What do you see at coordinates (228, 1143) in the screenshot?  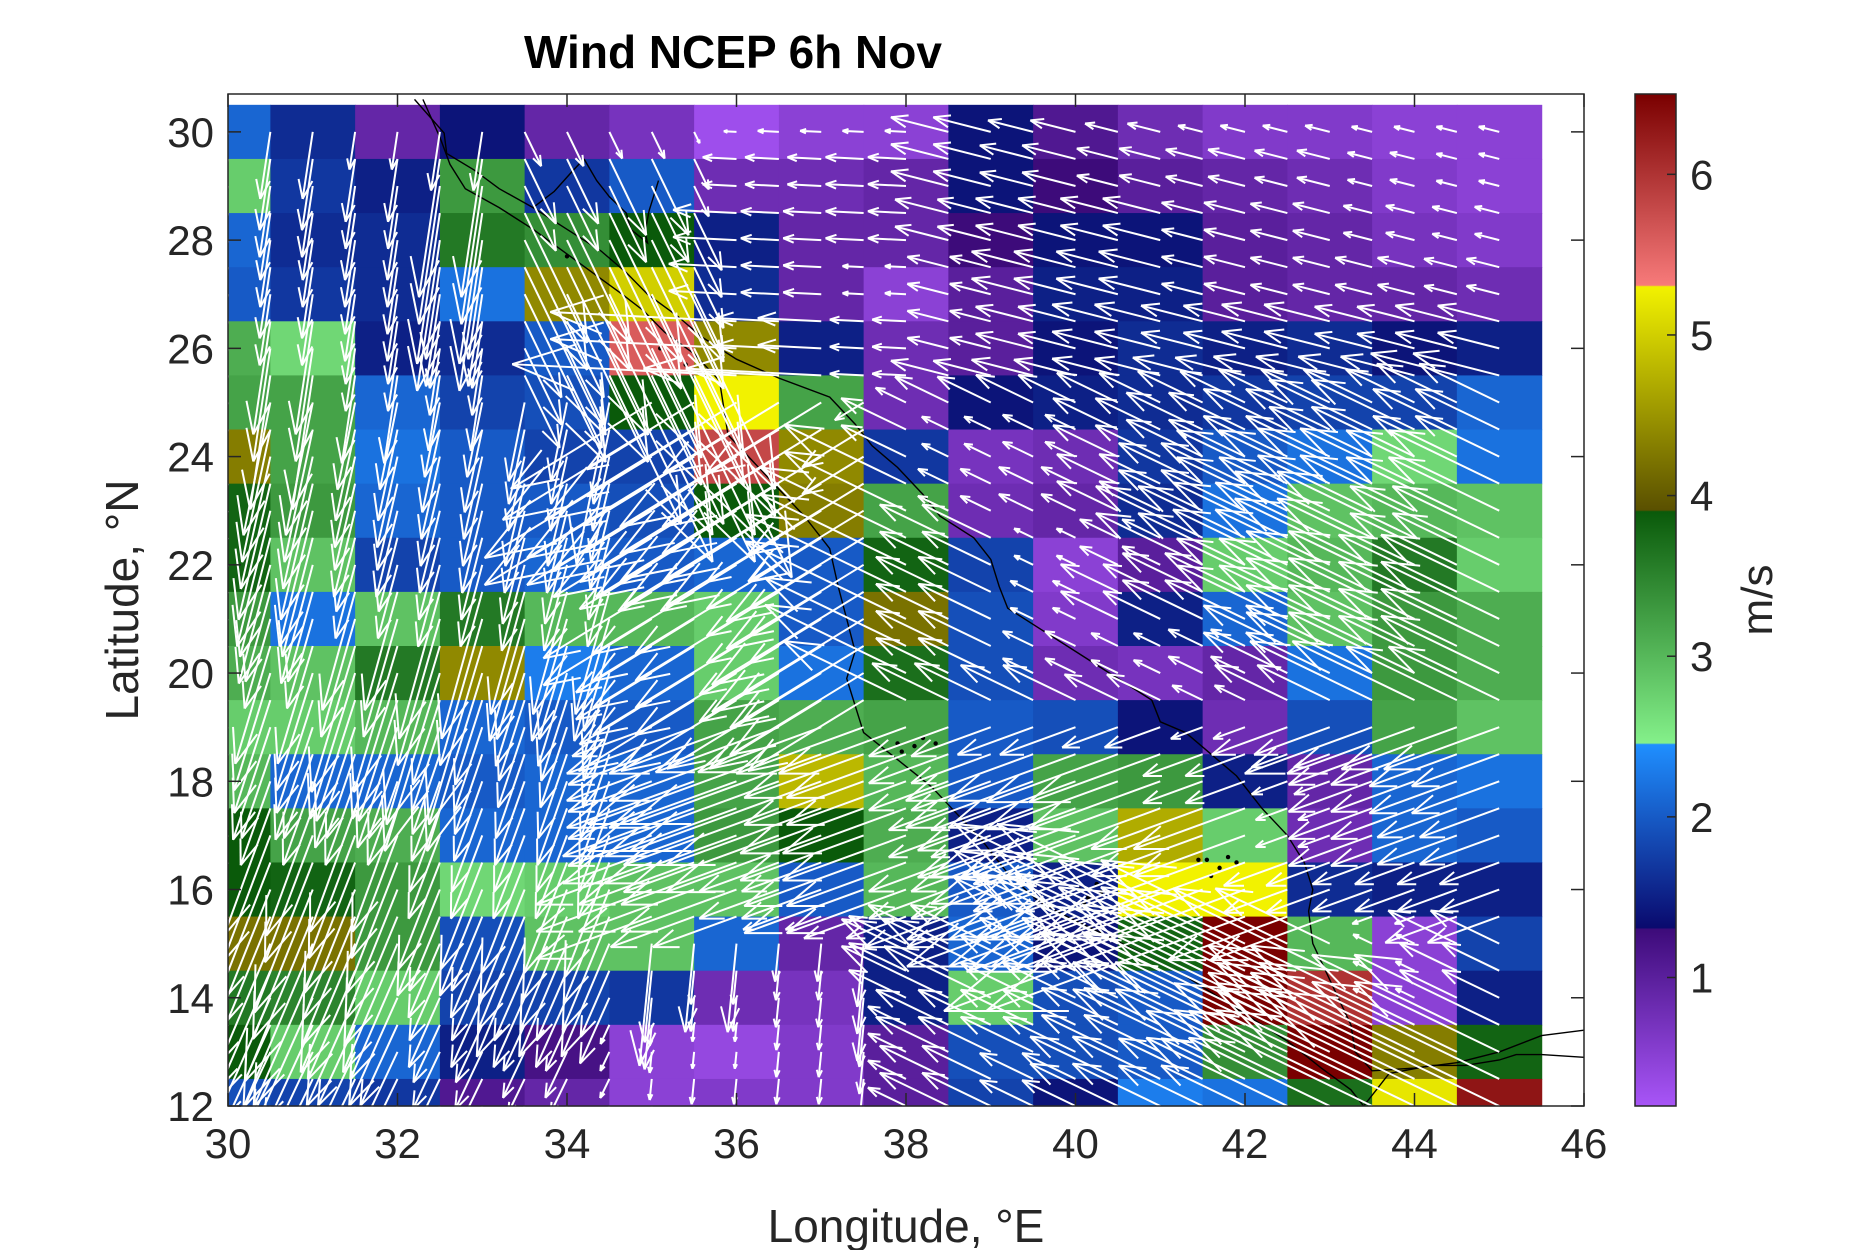 I see `x-tick-label: 30` at bounding box center [228, 1143].